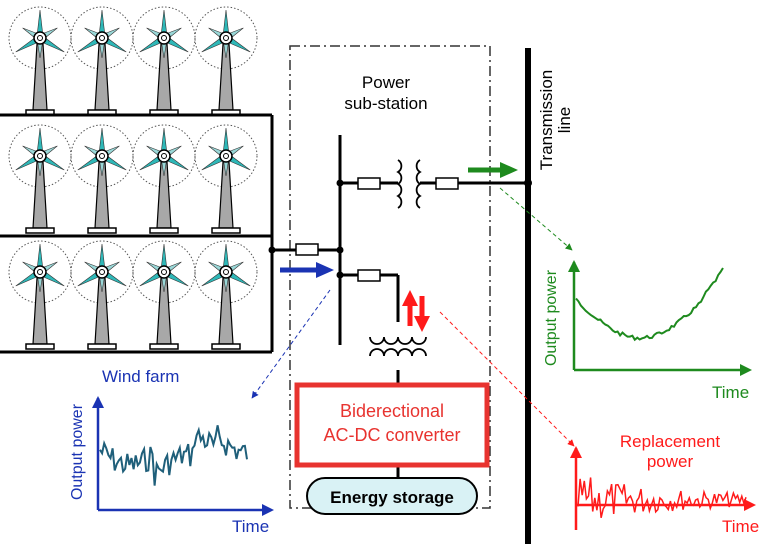 This screenshot has height=544, width=760. What do you see at coordinates (551, 317) in the screenshot?
I see `output-plot-ylabel: Output power` at bounding box center [551, 317].